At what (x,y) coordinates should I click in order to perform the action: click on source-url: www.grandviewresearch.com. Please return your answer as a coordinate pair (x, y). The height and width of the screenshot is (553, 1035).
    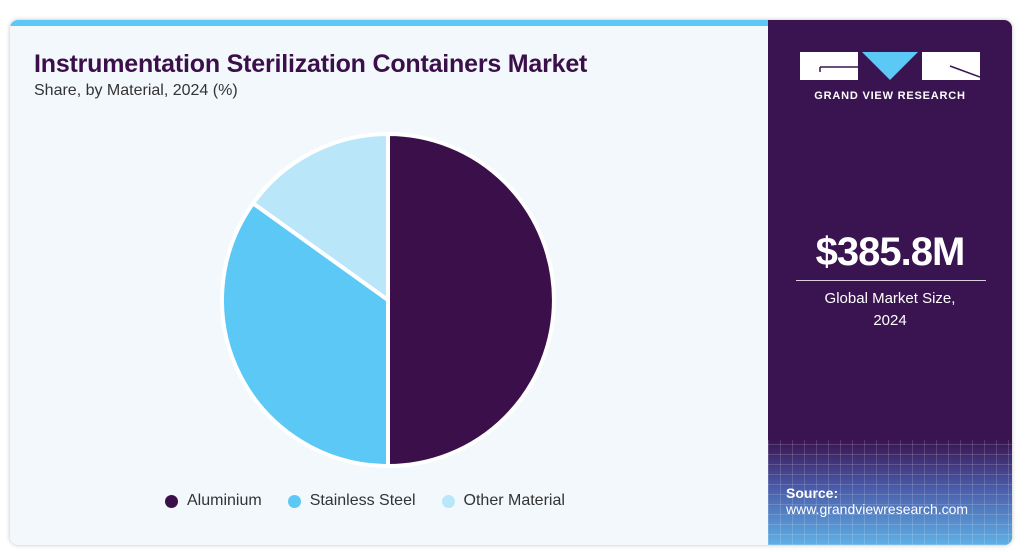
    Looking at the image, I should click on (877, 509).